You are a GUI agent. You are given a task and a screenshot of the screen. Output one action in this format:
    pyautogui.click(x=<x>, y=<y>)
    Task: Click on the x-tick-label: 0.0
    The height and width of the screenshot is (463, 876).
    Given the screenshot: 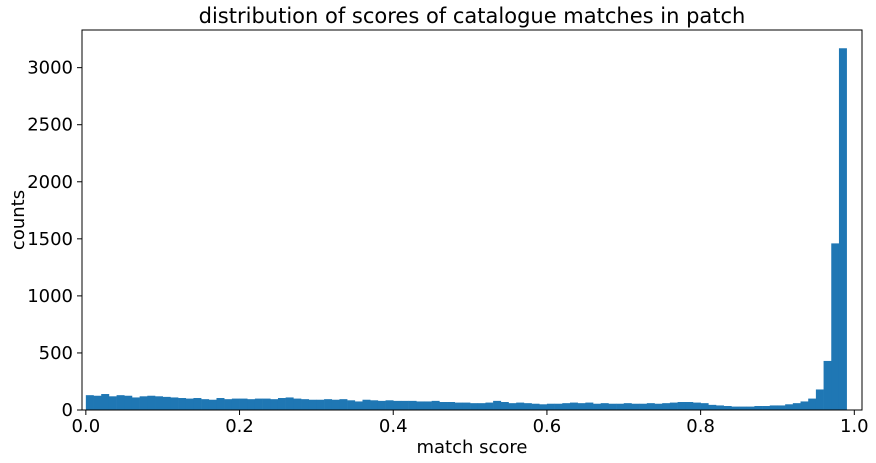 What is the action you would take?
    pyautogui.click(x=86, y=426)
    